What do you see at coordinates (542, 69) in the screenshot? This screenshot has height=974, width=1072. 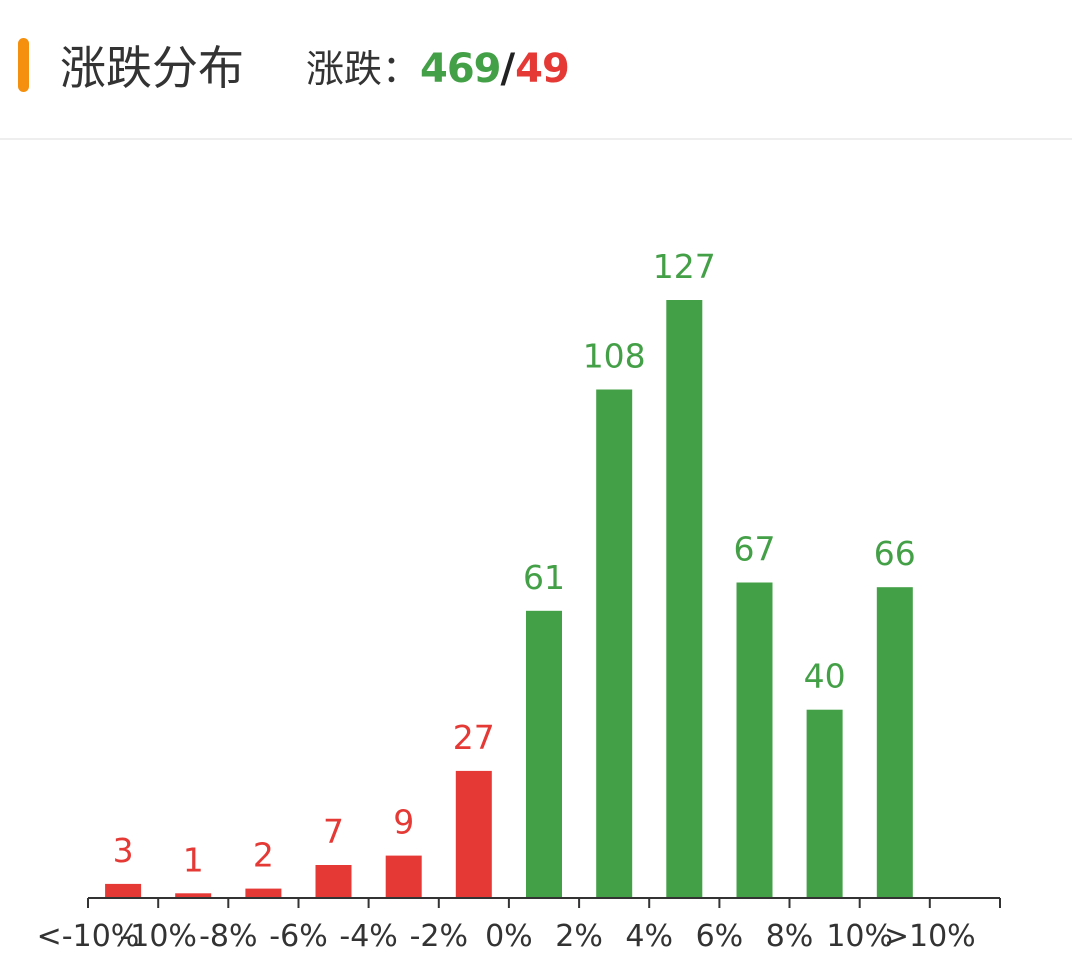 I see `down-count: 49` at bounding box center [542, 69].